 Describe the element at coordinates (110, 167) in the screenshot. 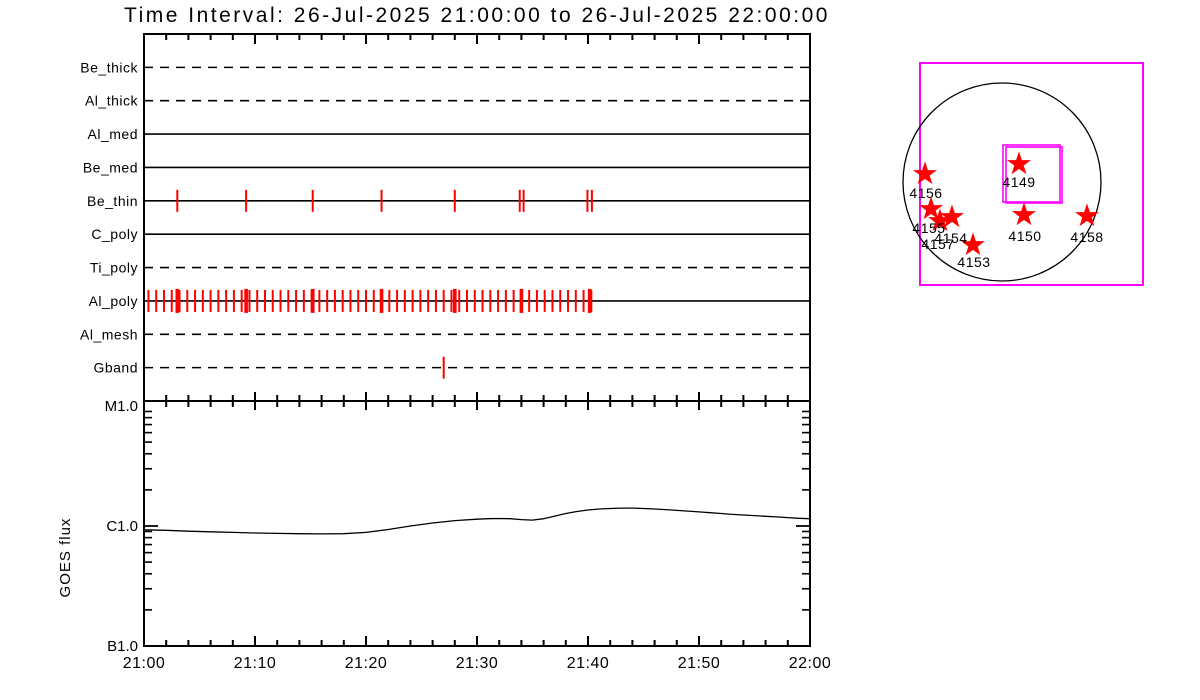

I see `filter-row-label-Be_med: Be_med` at that location.